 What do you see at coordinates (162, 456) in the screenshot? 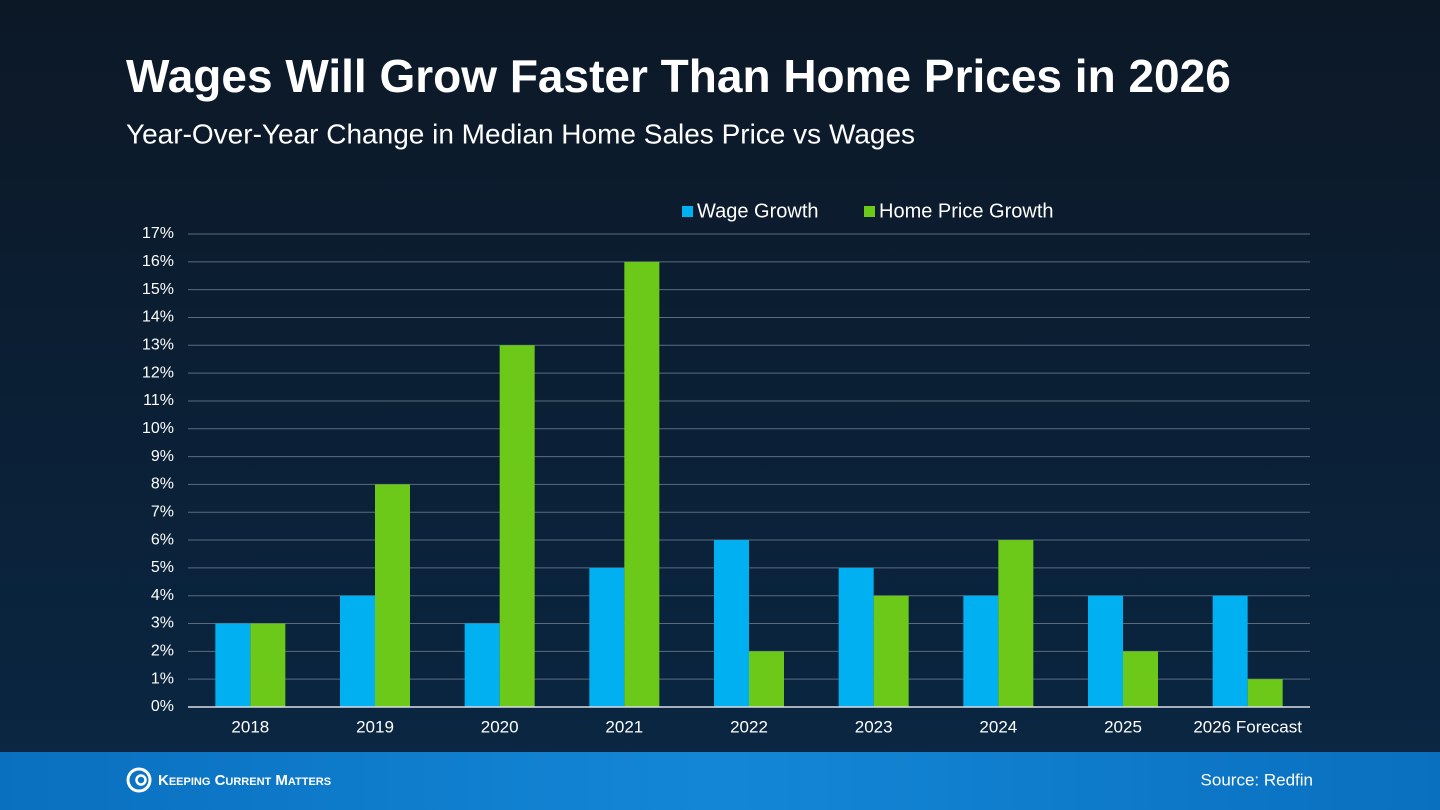
I see `y-tick-label: 9%` at bounding box center [162, 456].